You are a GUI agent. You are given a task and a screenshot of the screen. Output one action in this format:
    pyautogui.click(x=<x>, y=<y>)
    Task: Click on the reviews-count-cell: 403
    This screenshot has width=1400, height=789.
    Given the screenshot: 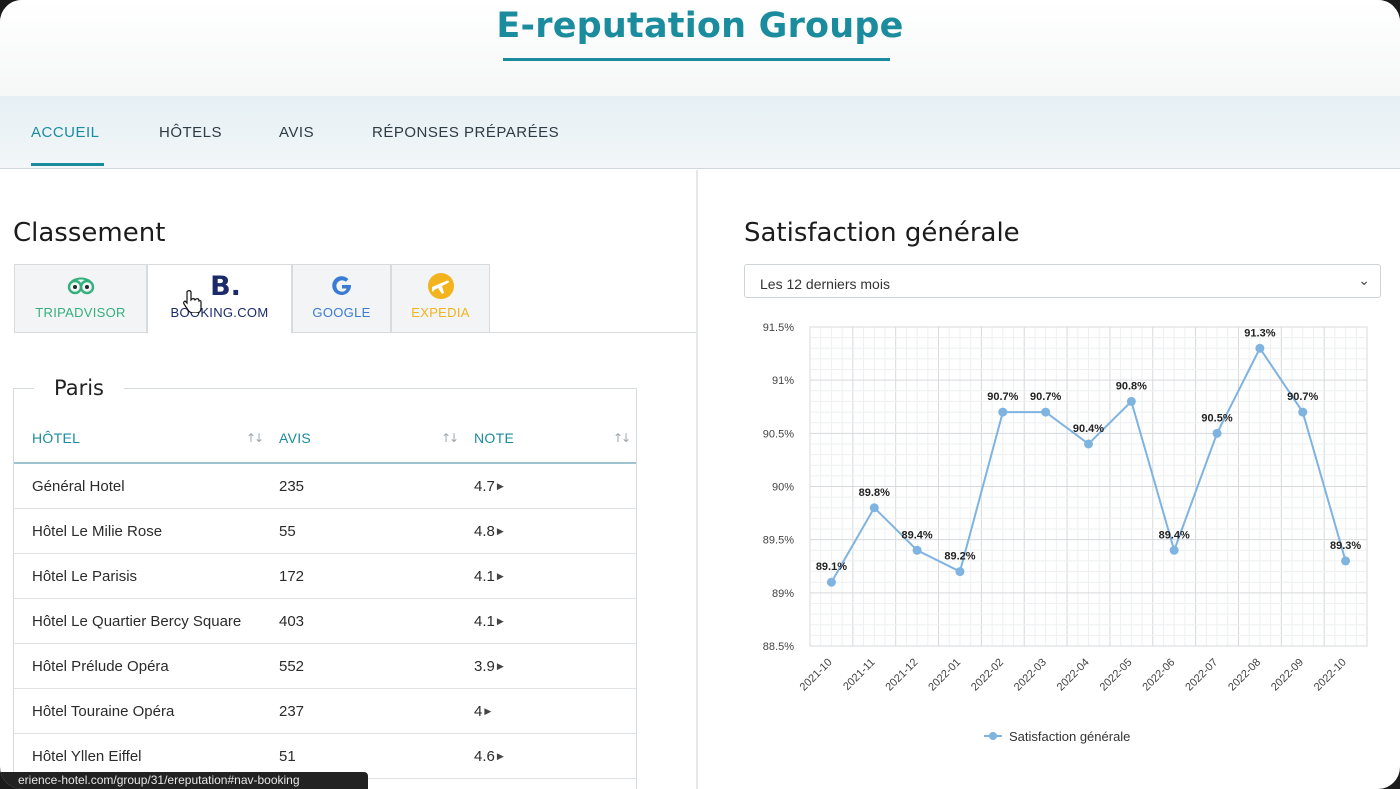 What is the action you would take?
    pyautogui.click(x=291, y=621)
    